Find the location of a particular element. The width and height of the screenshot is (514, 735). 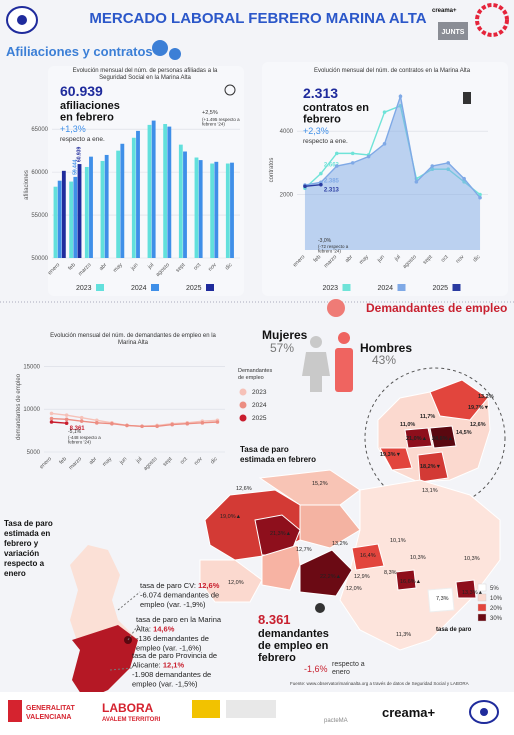

text-line: en febrero is located at coordinates (87, 118).